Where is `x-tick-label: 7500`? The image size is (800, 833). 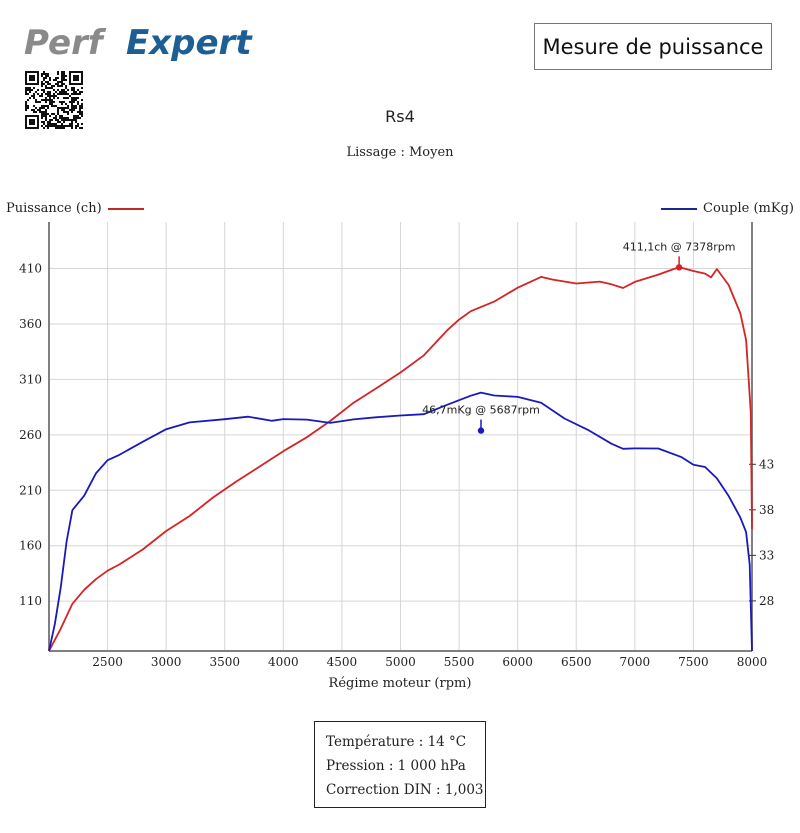
x-tick-label: 7500 is located at coordinates (693, 662).